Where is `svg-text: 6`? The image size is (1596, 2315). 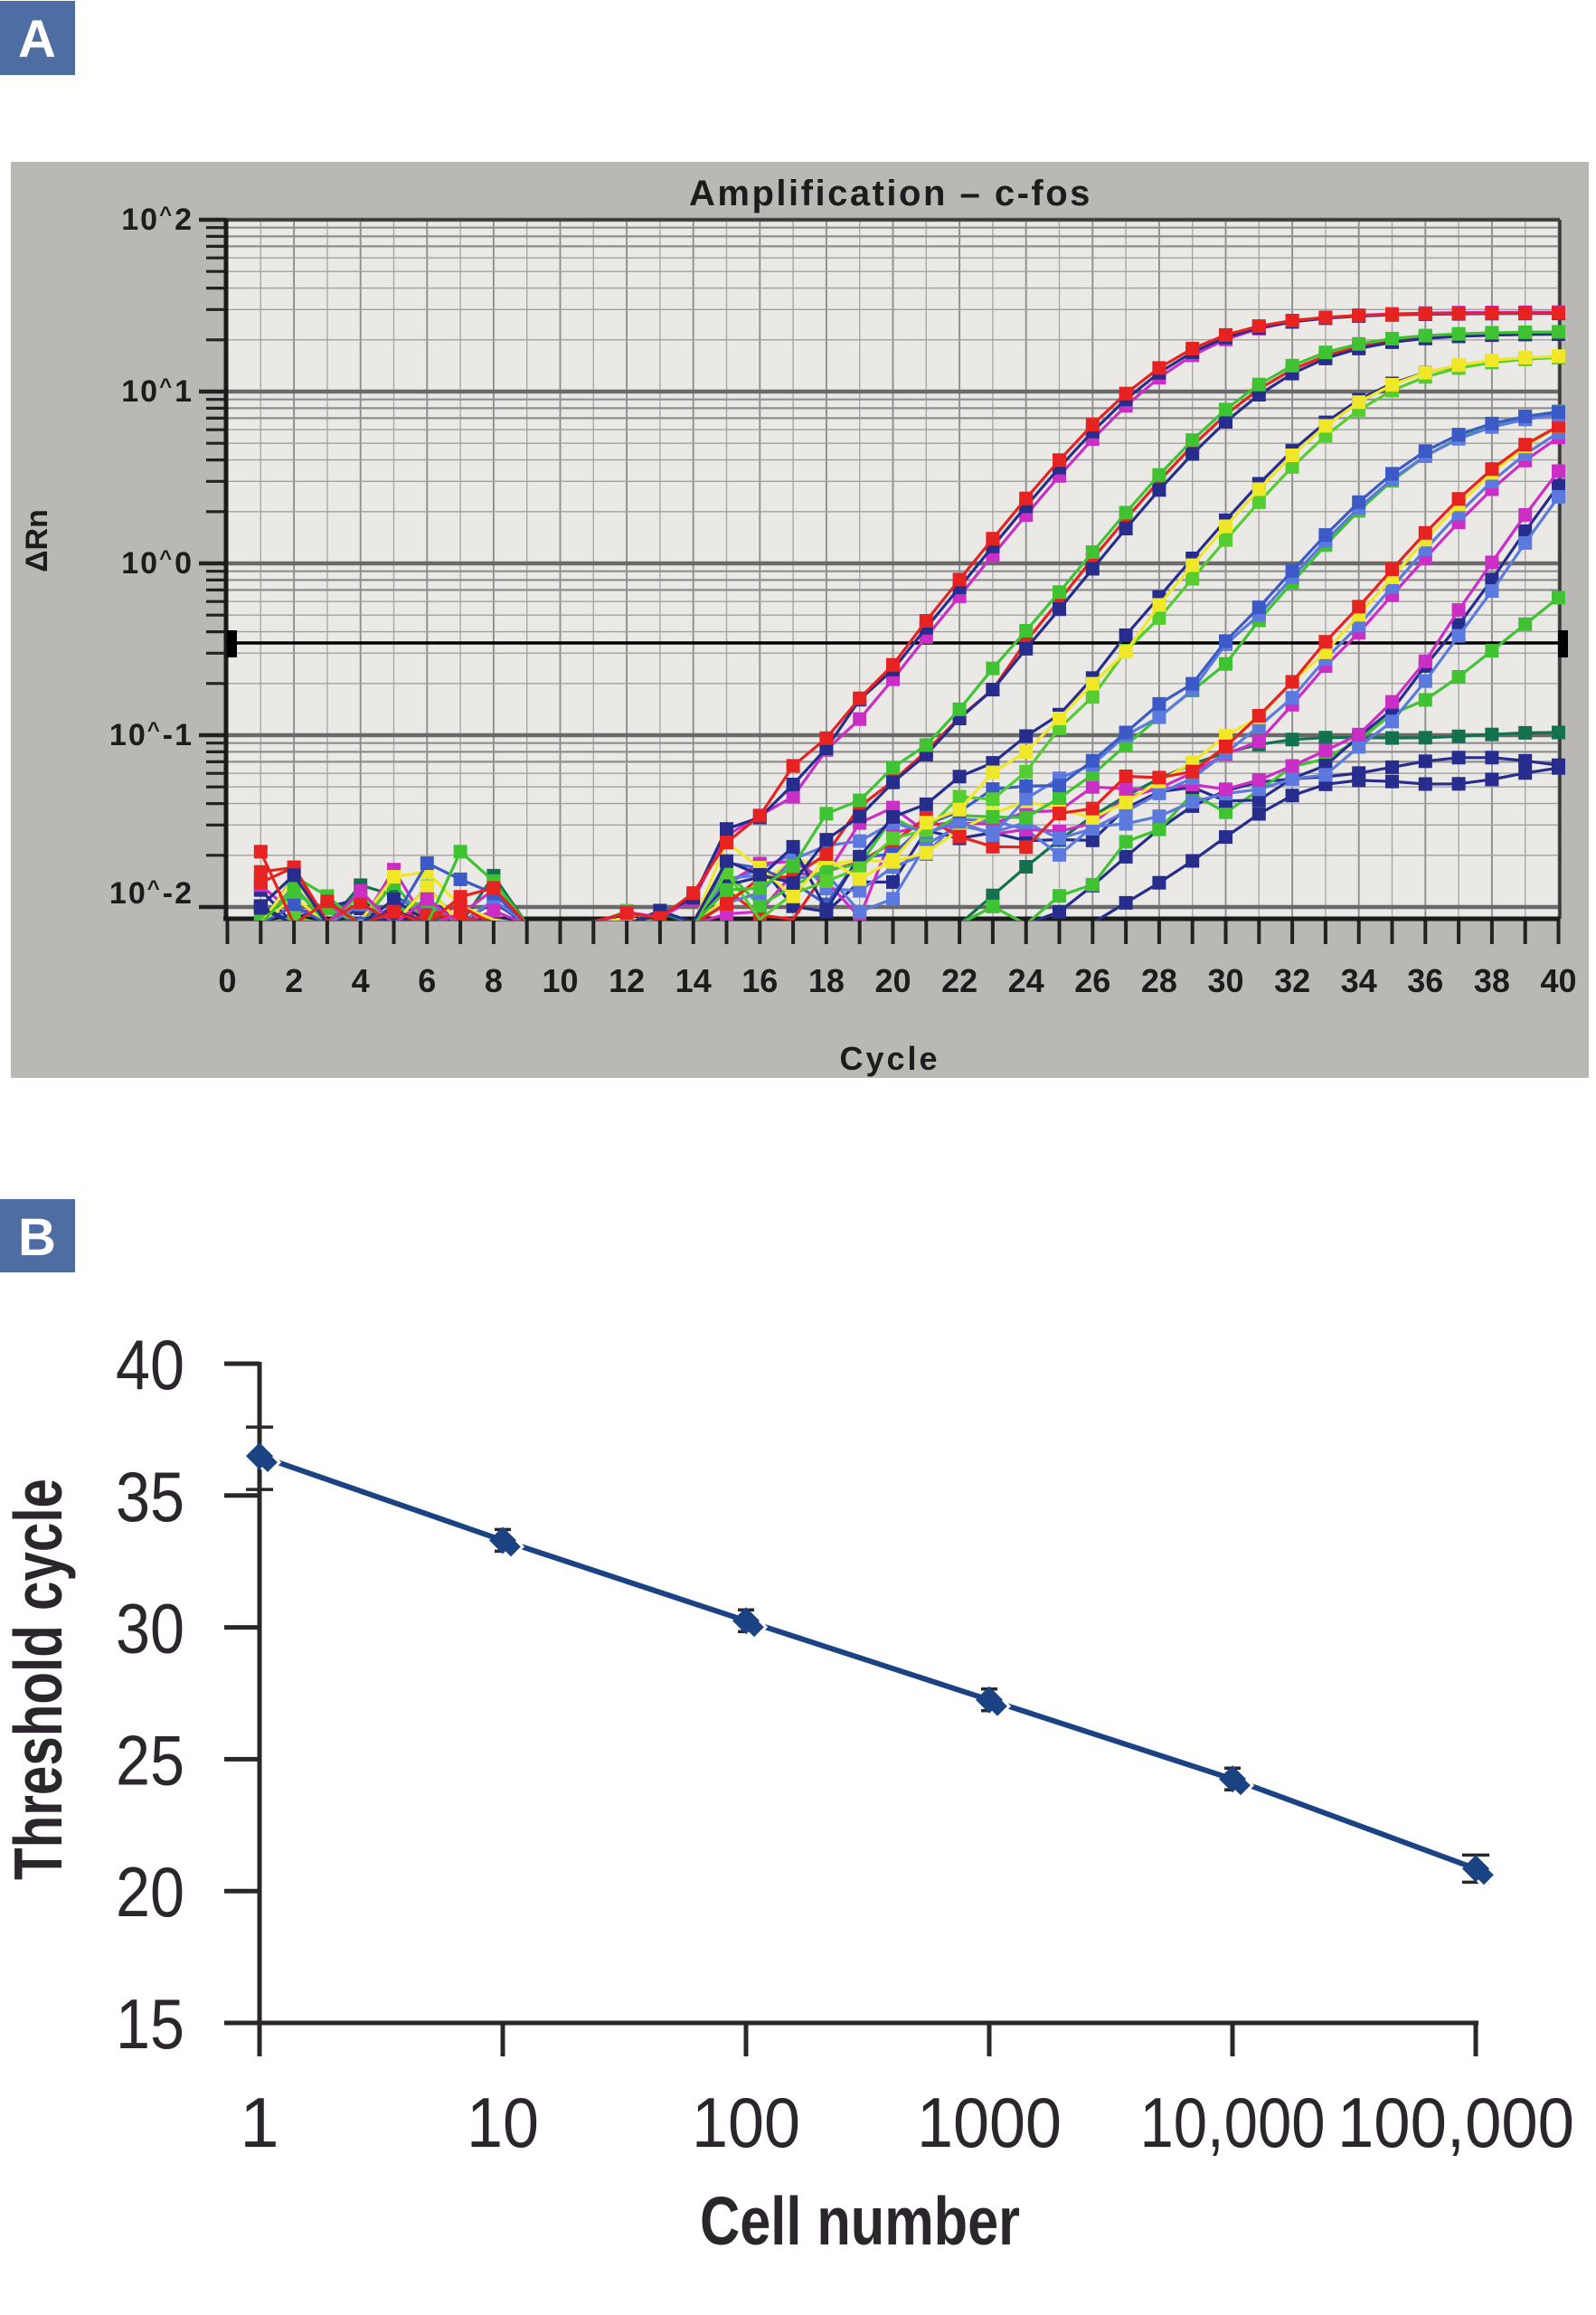 svg-text: 6 is located at coordinates (427, 981).